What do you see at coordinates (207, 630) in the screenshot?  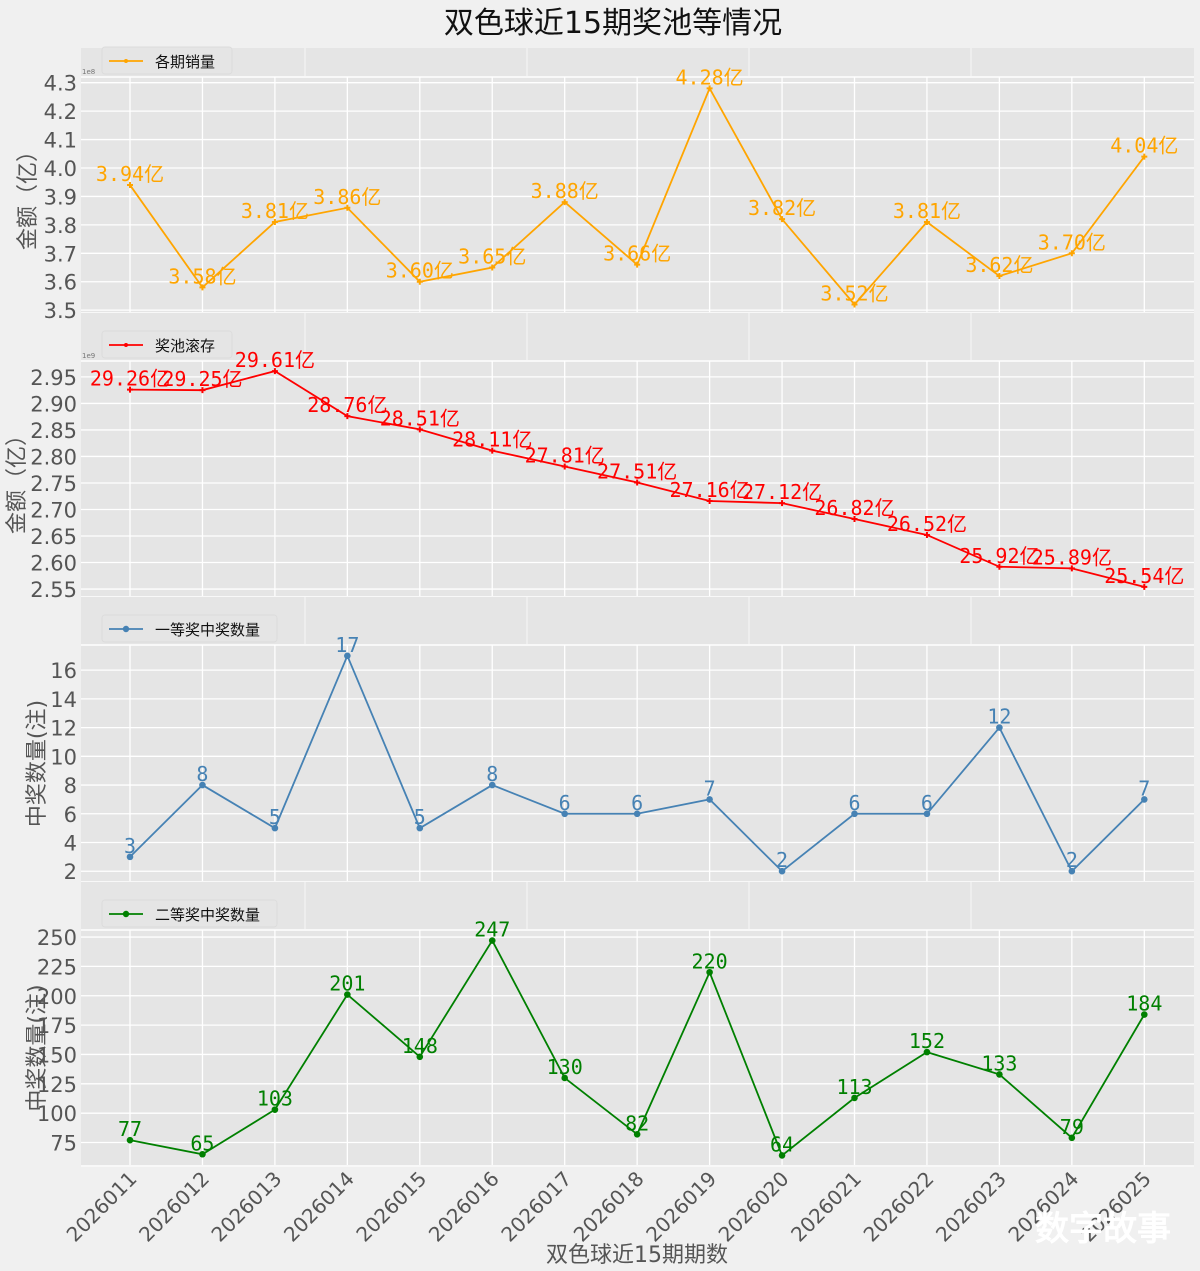 I see `legend-label: 一等奖中奖数量` at bounding box center [207, 630].